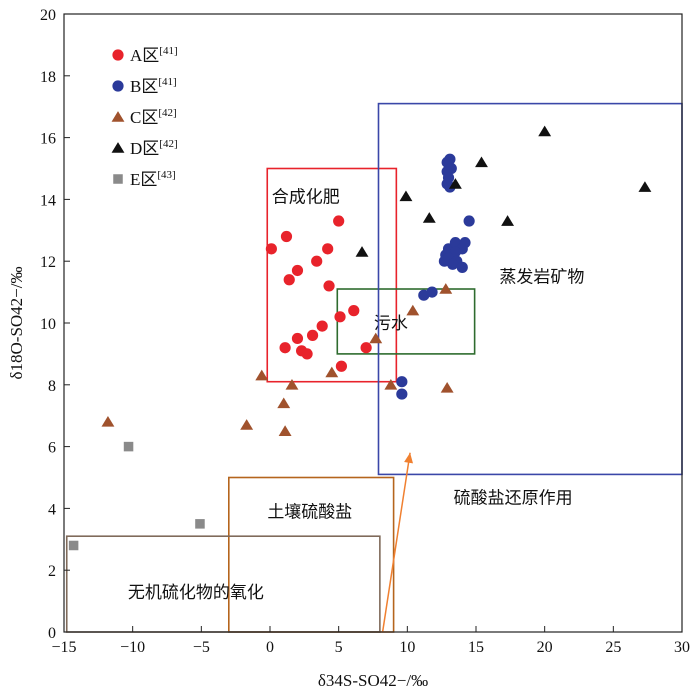 The height and width of the screenshot is (700, 700). I want to click on arrow-label: 硫酸盐还原作用, so click(513, 499).